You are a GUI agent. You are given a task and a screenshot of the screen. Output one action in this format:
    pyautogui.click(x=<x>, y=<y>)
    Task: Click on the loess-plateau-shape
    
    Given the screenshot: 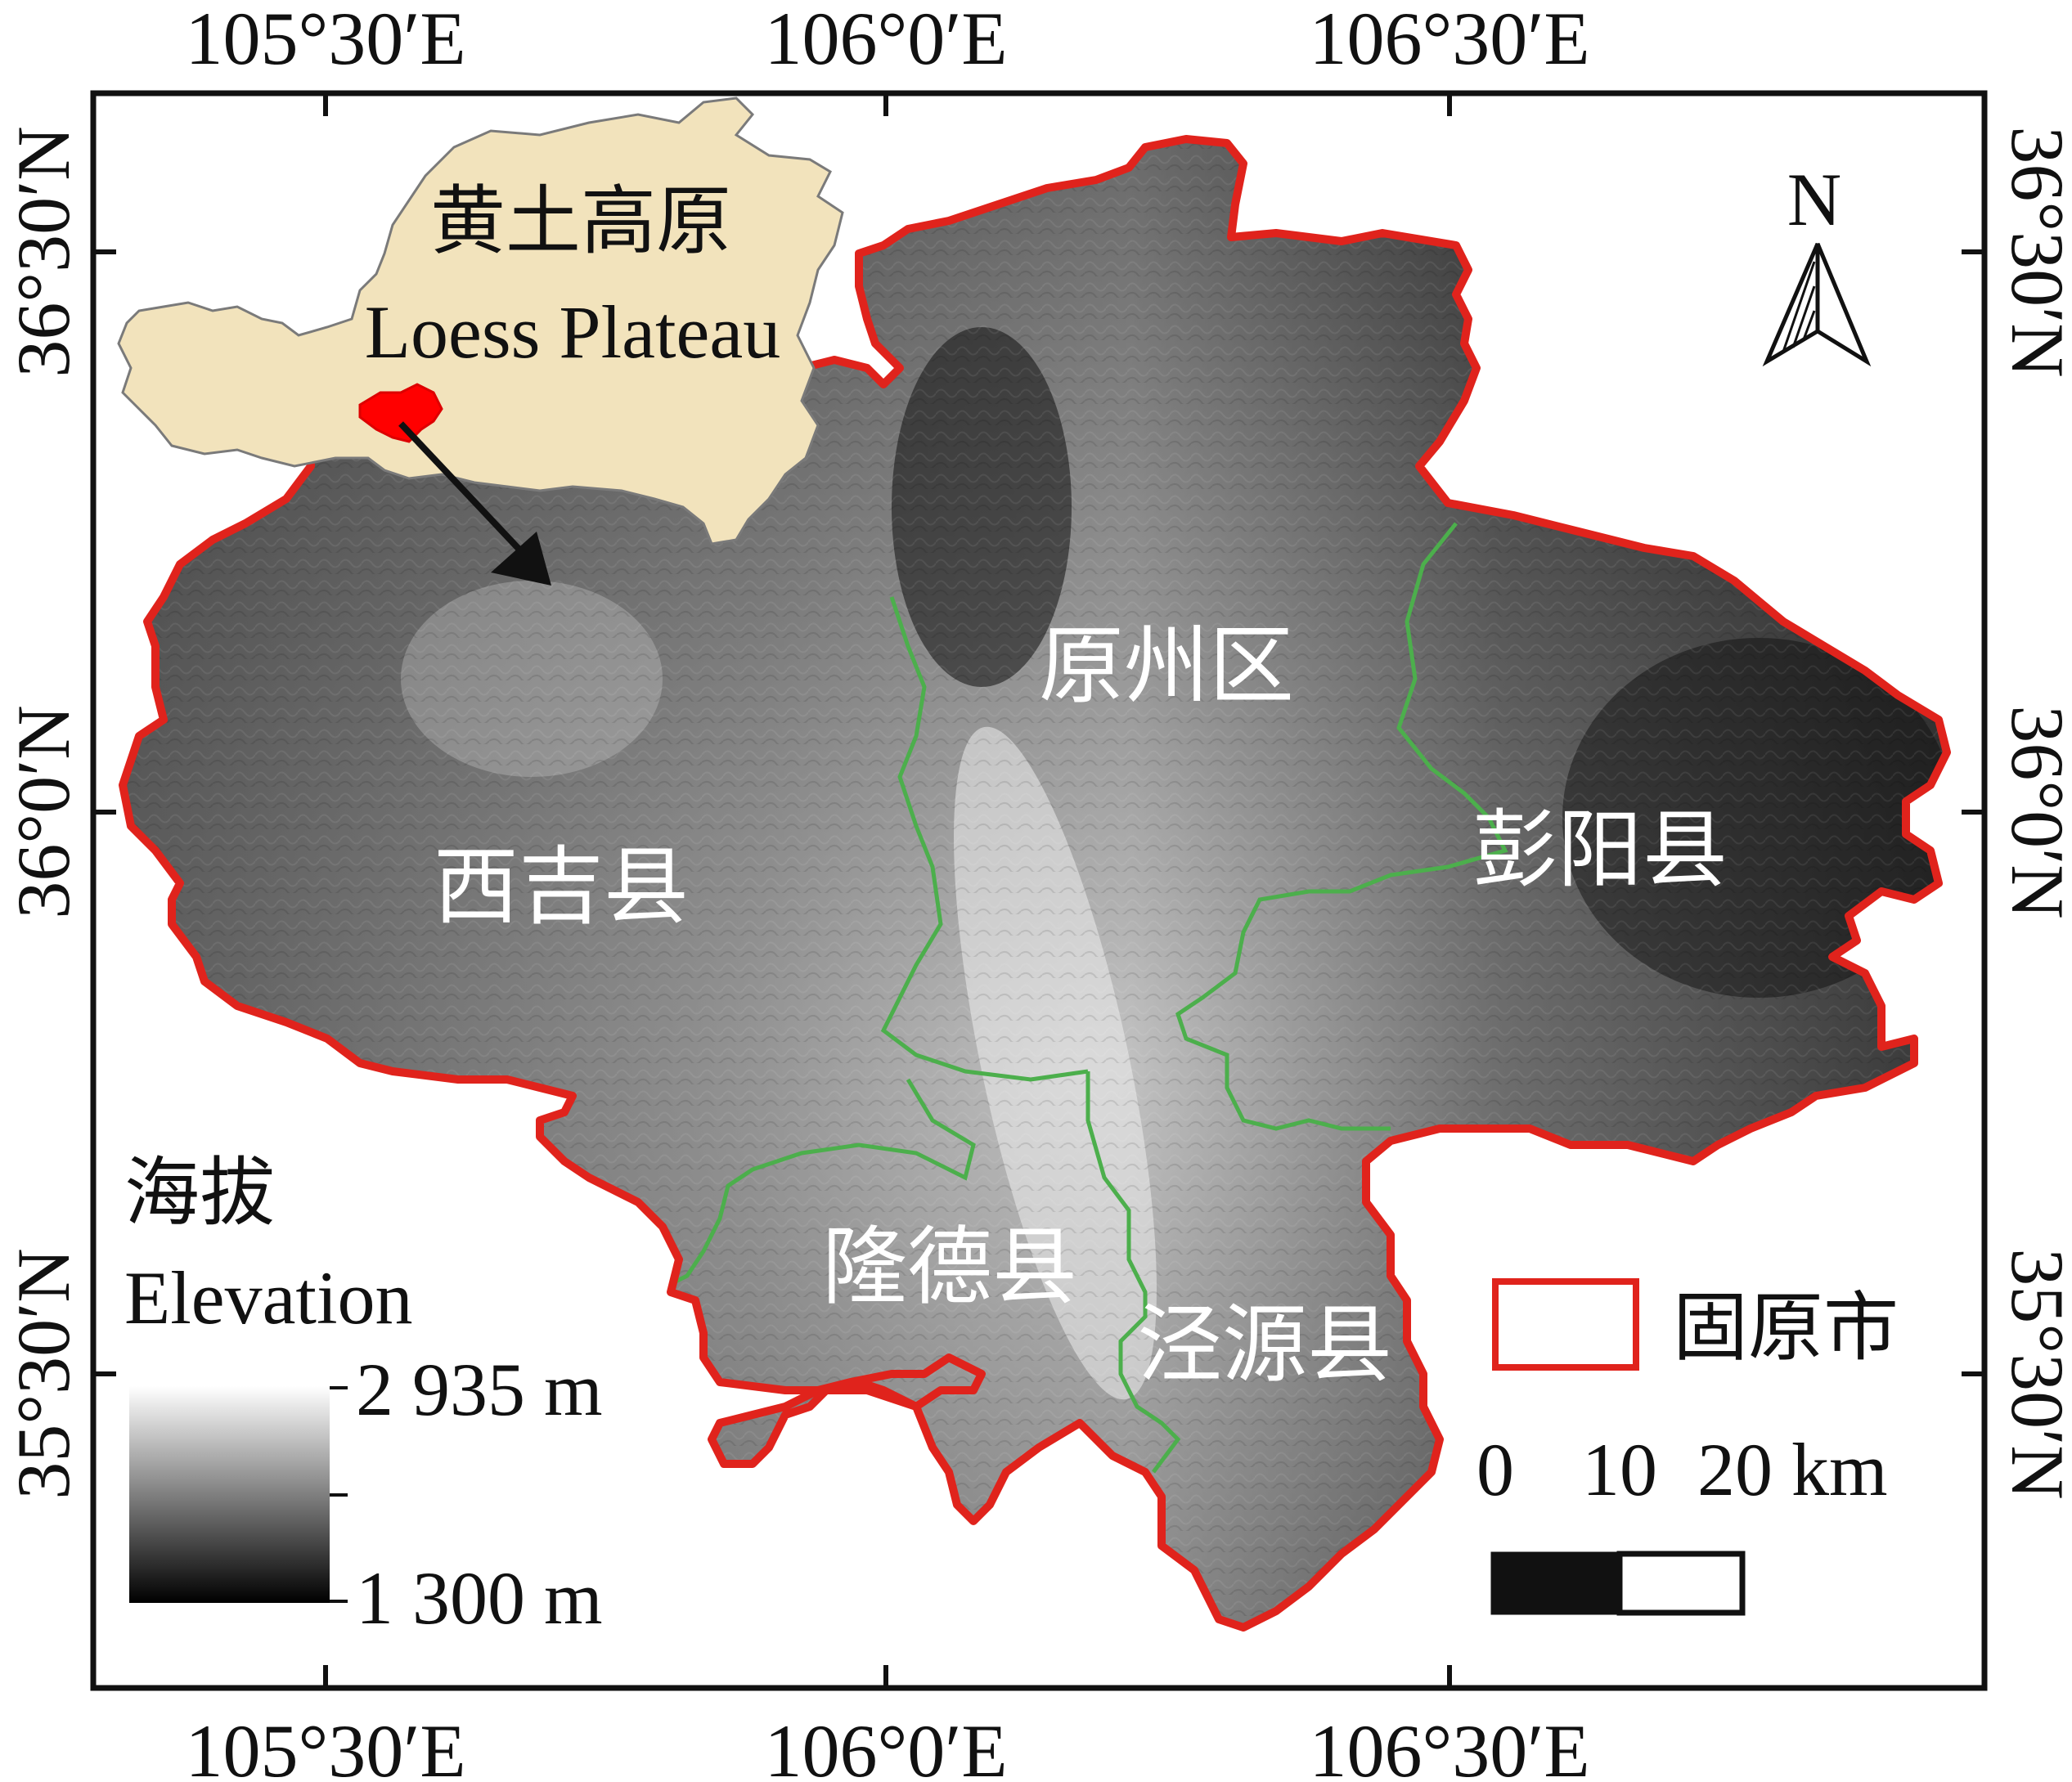 What is the action you would take?
    pyautogui.click(x=480, y=321)
    